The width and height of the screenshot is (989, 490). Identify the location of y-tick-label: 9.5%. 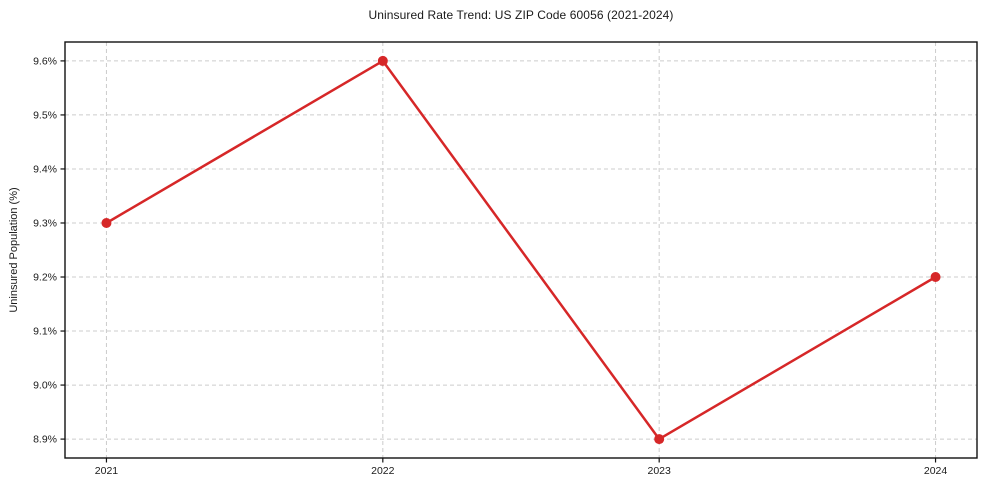
(45, 115).